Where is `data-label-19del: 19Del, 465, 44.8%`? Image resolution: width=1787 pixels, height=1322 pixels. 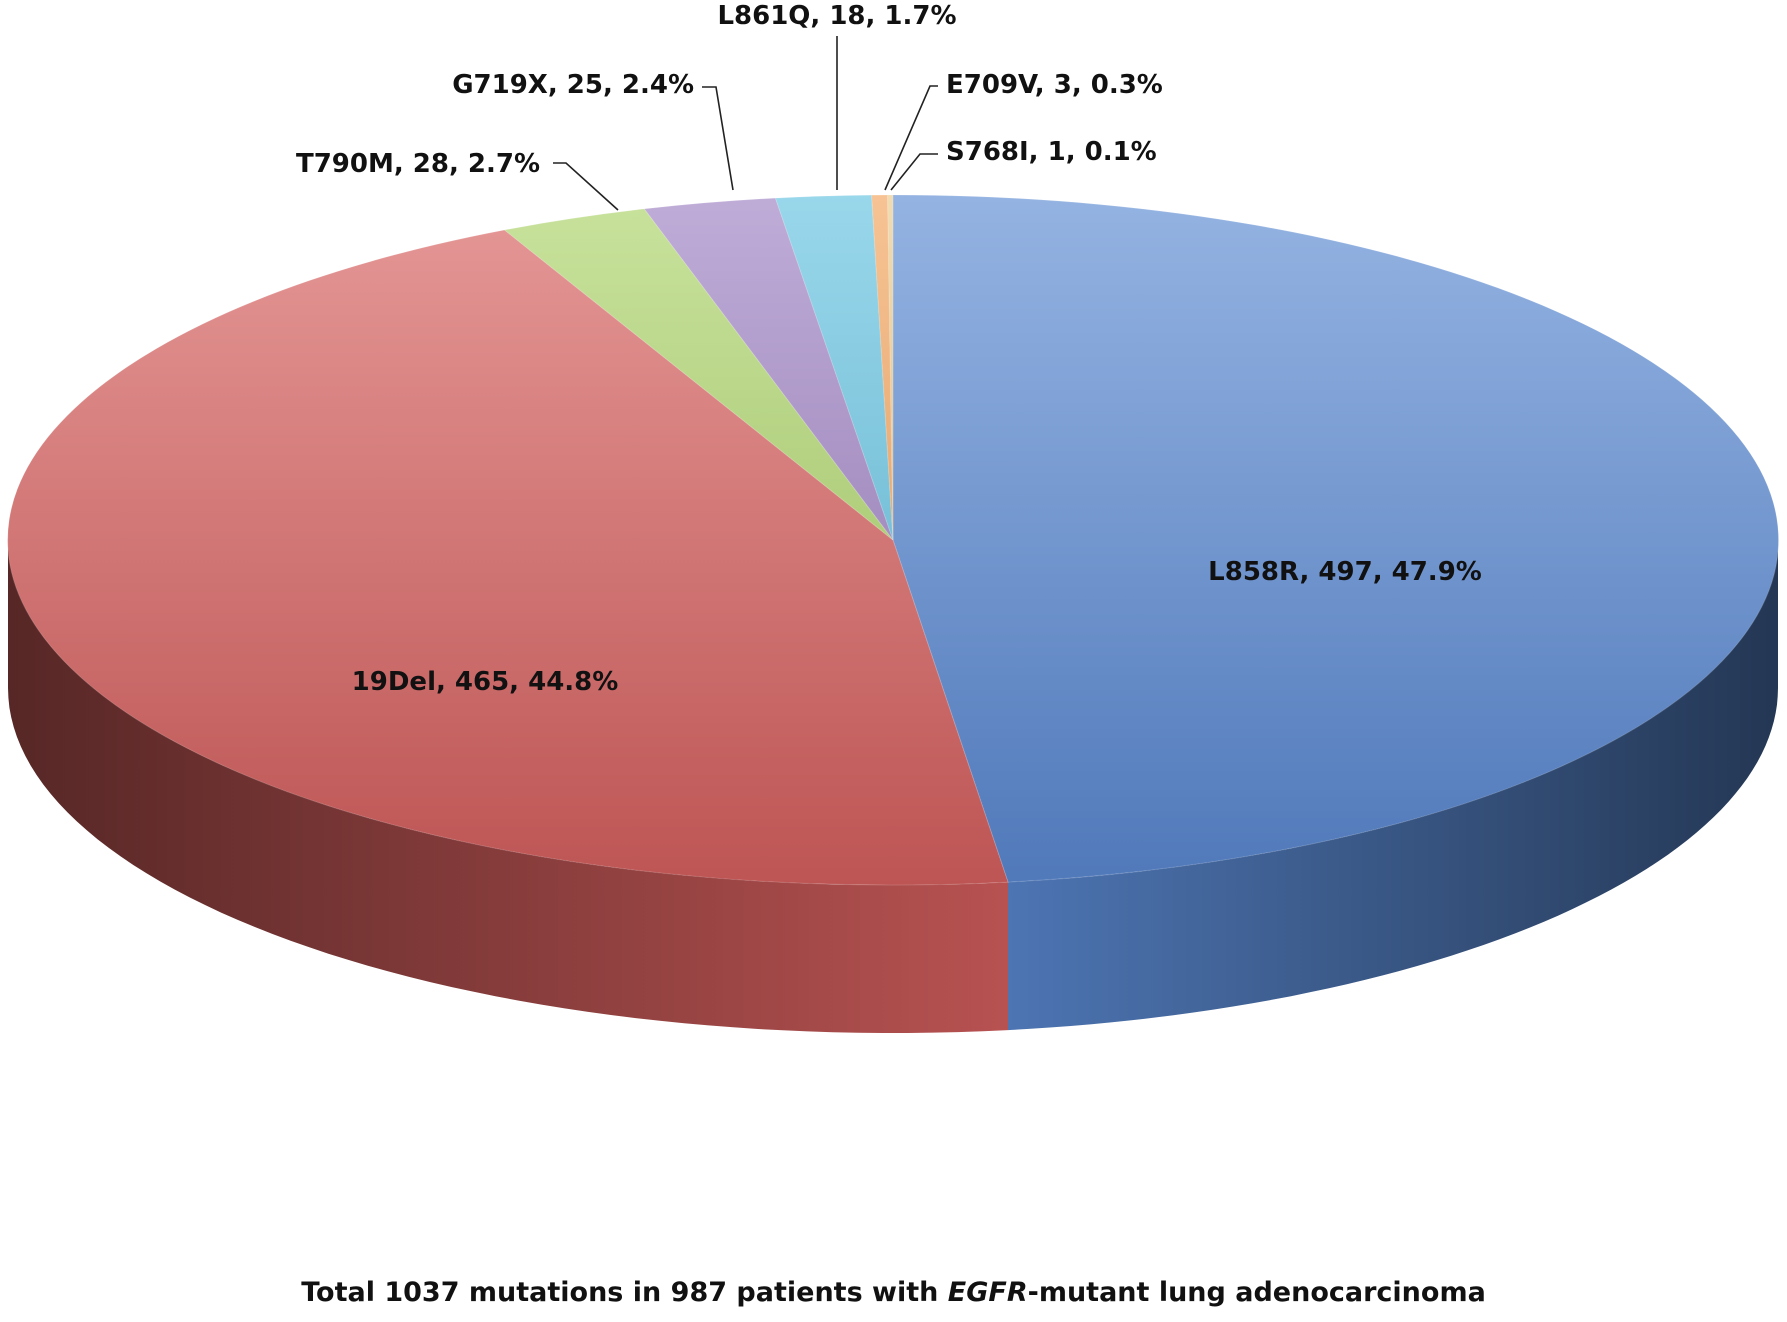
data-label-19del: 19Del, 465, 44.8% is located at coordinates (485, 682).